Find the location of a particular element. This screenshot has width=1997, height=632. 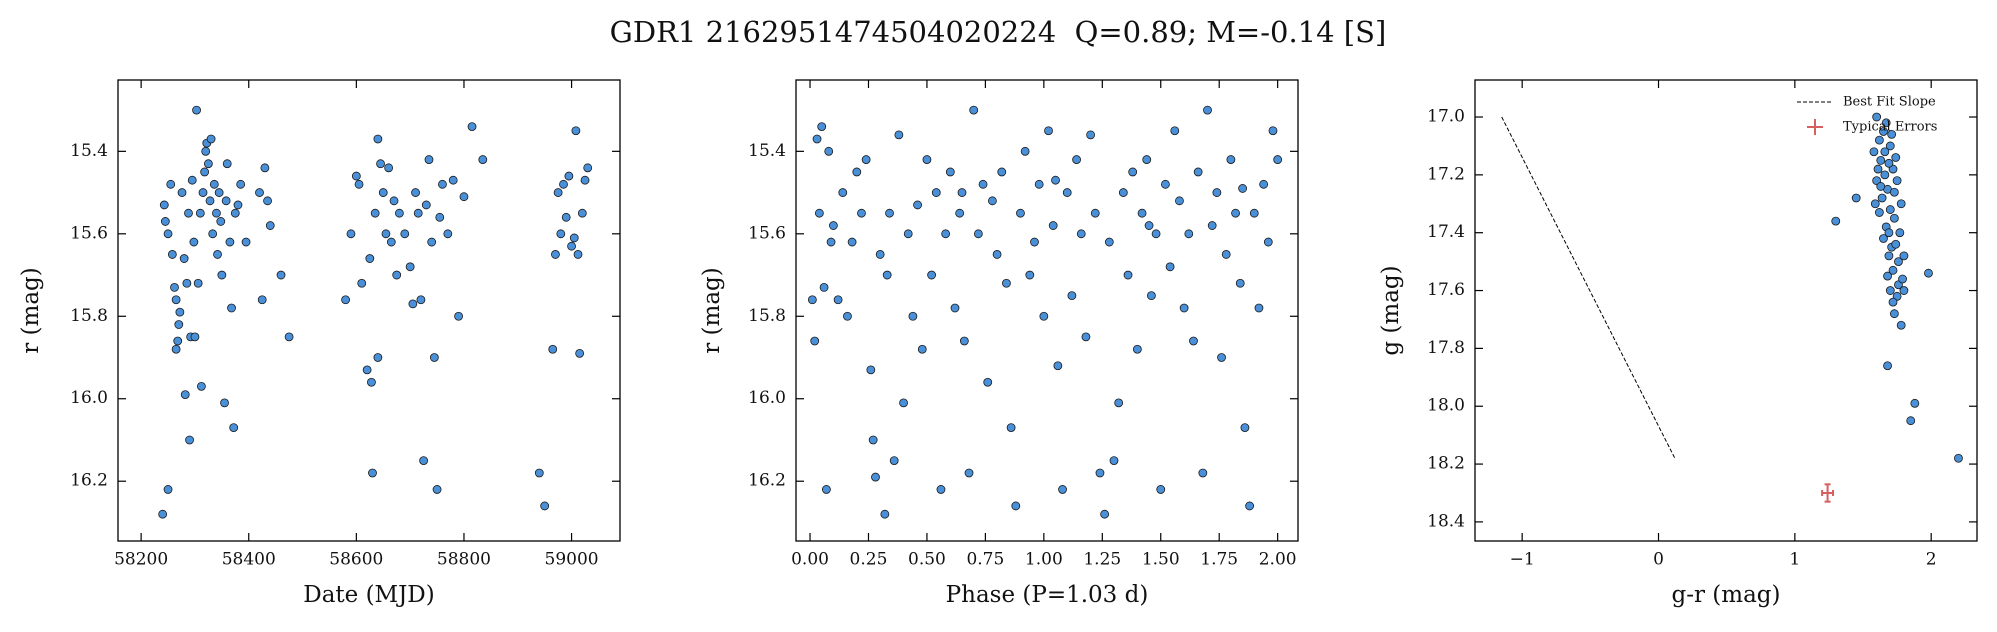

x-tick-label: 59000 is located at coordinates (572, 560).